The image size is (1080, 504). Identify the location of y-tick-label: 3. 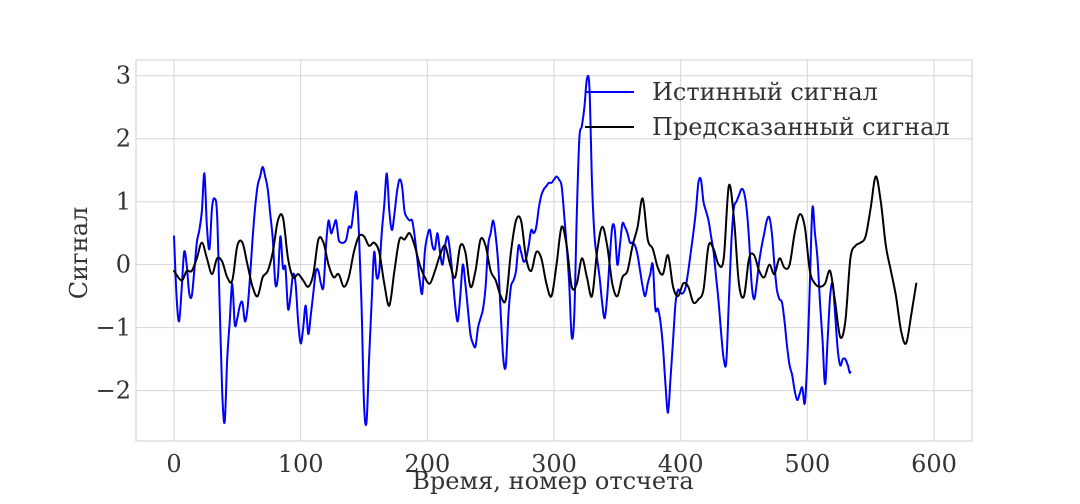
(123, 76).